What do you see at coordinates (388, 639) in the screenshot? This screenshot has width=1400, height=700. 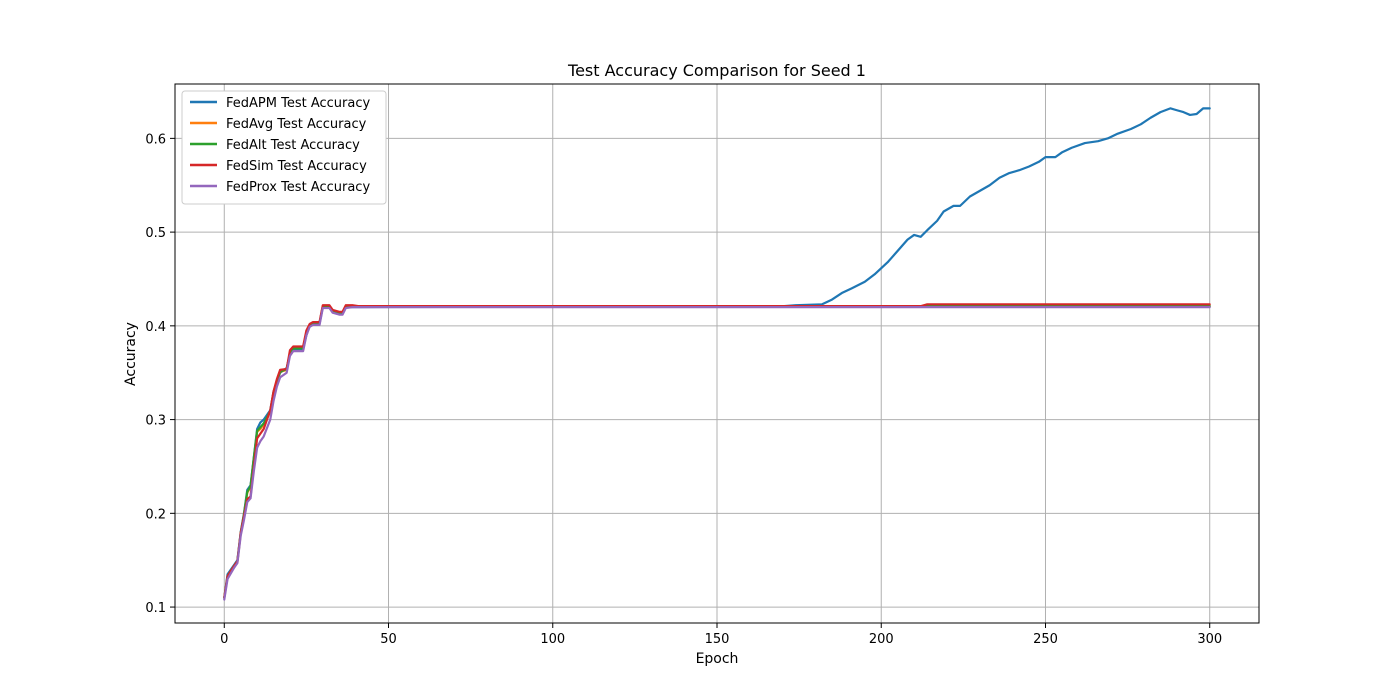 I see `x-tick-label: 50` at bounding box center [388, 639].